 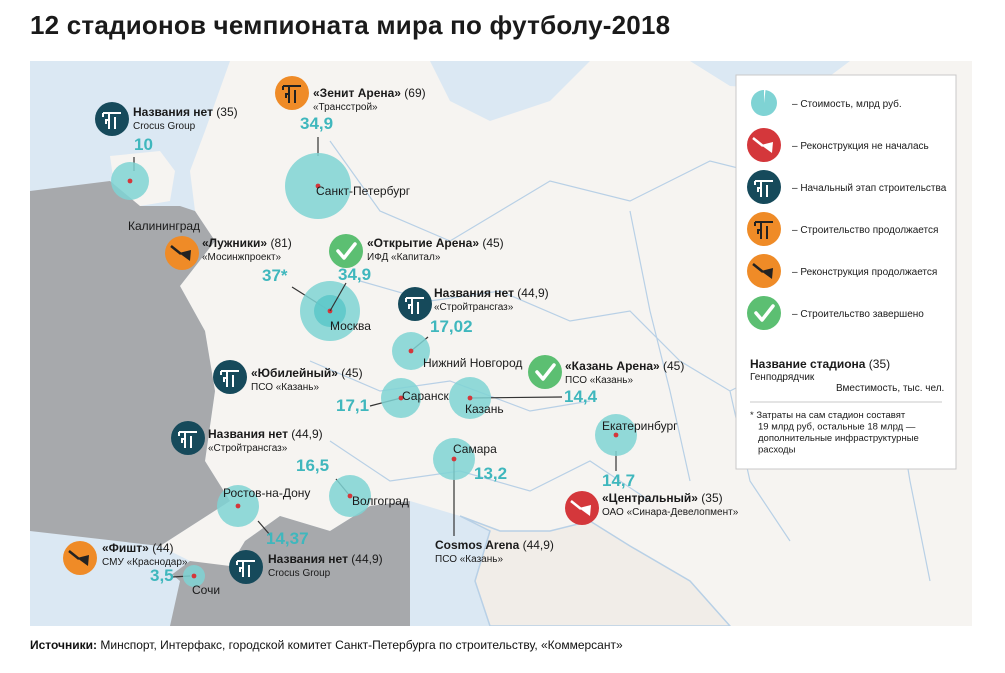 What do you see at coordinates (595, 570) in the screenshot?
I see `kazakhstan-area` at bounding box center [595, 570].